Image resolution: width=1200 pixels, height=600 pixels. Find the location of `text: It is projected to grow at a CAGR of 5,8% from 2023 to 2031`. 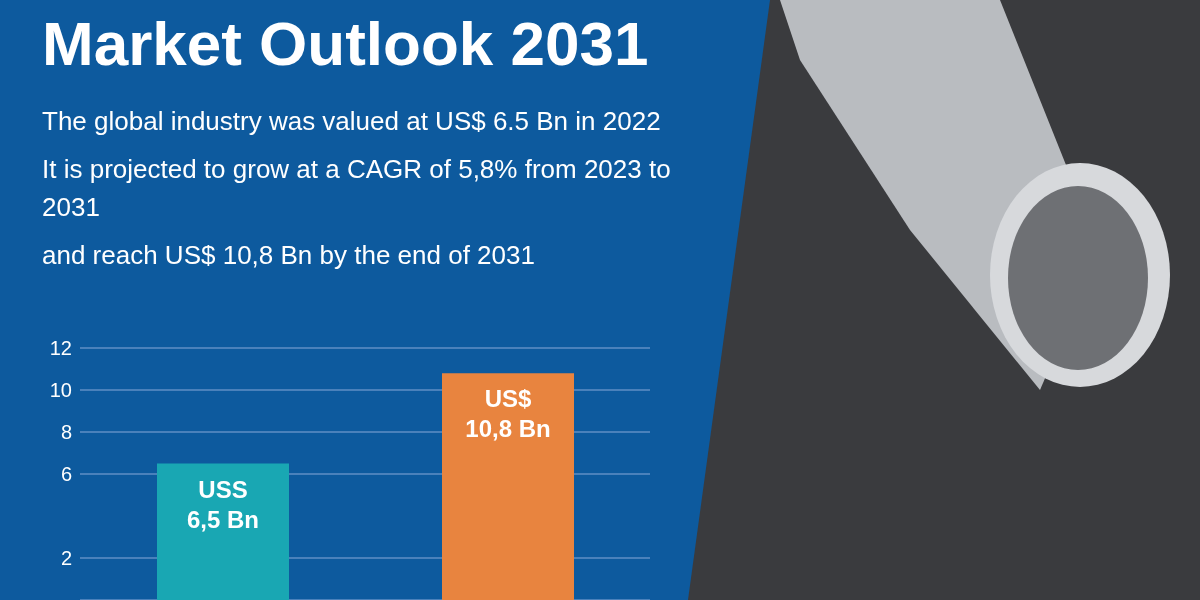

text: It is projected to grow at a CAGR of 5,8% from 2023 to 2031 is located at coordinates (357, 188).